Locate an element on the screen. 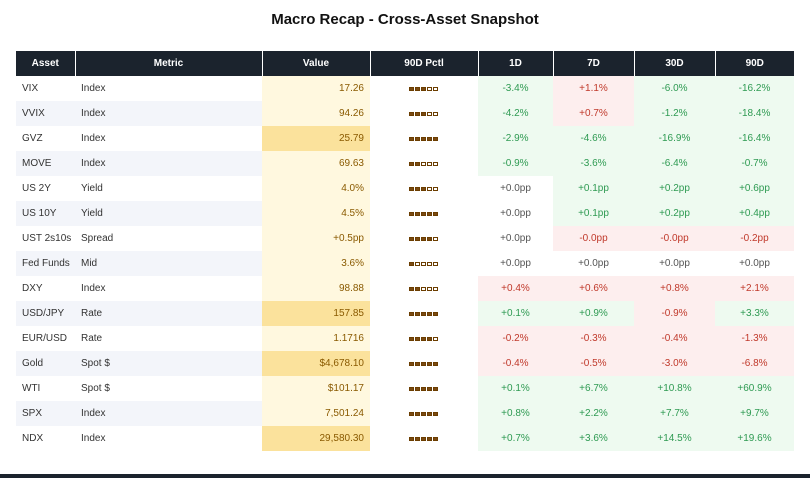 The height and width of the screenshot is (478, 810). change-d1-cell: +0.7% is located at coordinates (515, 438).